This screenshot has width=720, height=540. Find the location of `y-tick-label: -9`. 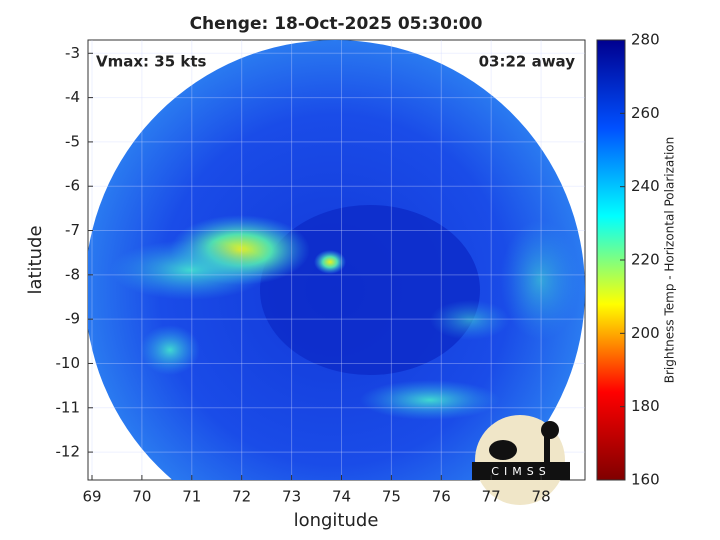

y-tick-label: -9 is located at coordinates (72, 319).